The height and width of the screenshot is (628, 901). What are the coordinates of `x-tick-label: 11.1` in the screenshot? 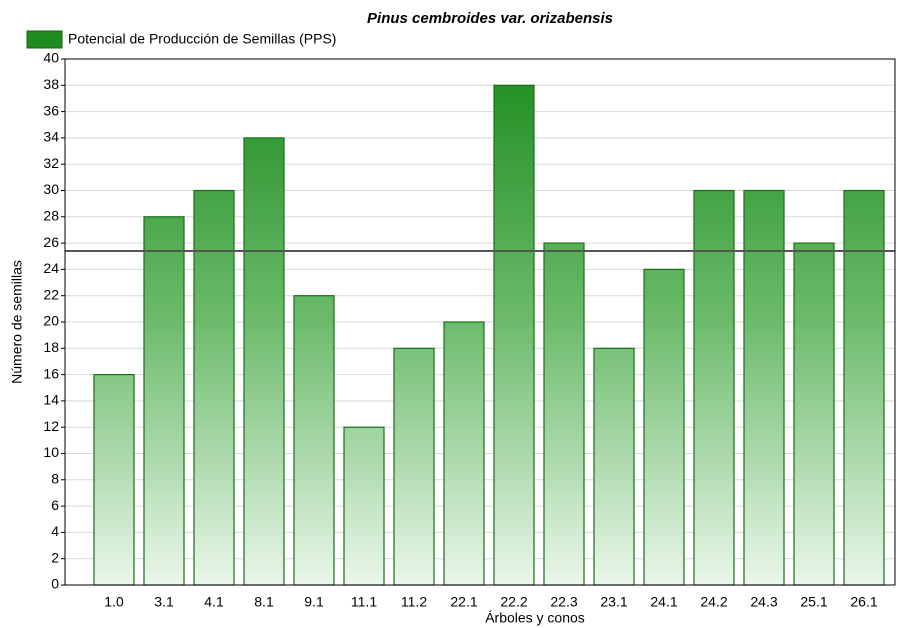 It's located at (364, 602).